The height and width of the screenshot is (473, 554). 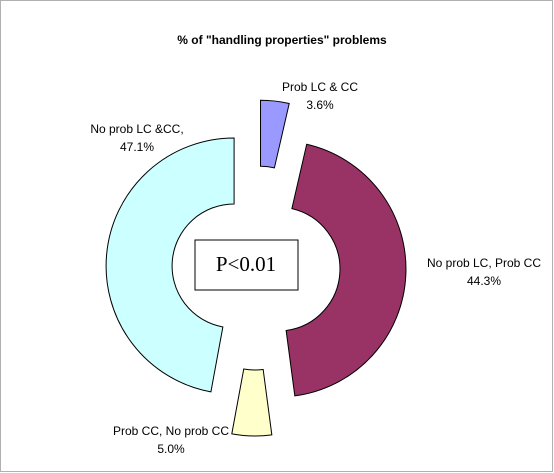 What do you see at coordinates (320, 105) in the screenshot?
I see `slice-value-label: 3.6%` at bounding box center [320, 105].